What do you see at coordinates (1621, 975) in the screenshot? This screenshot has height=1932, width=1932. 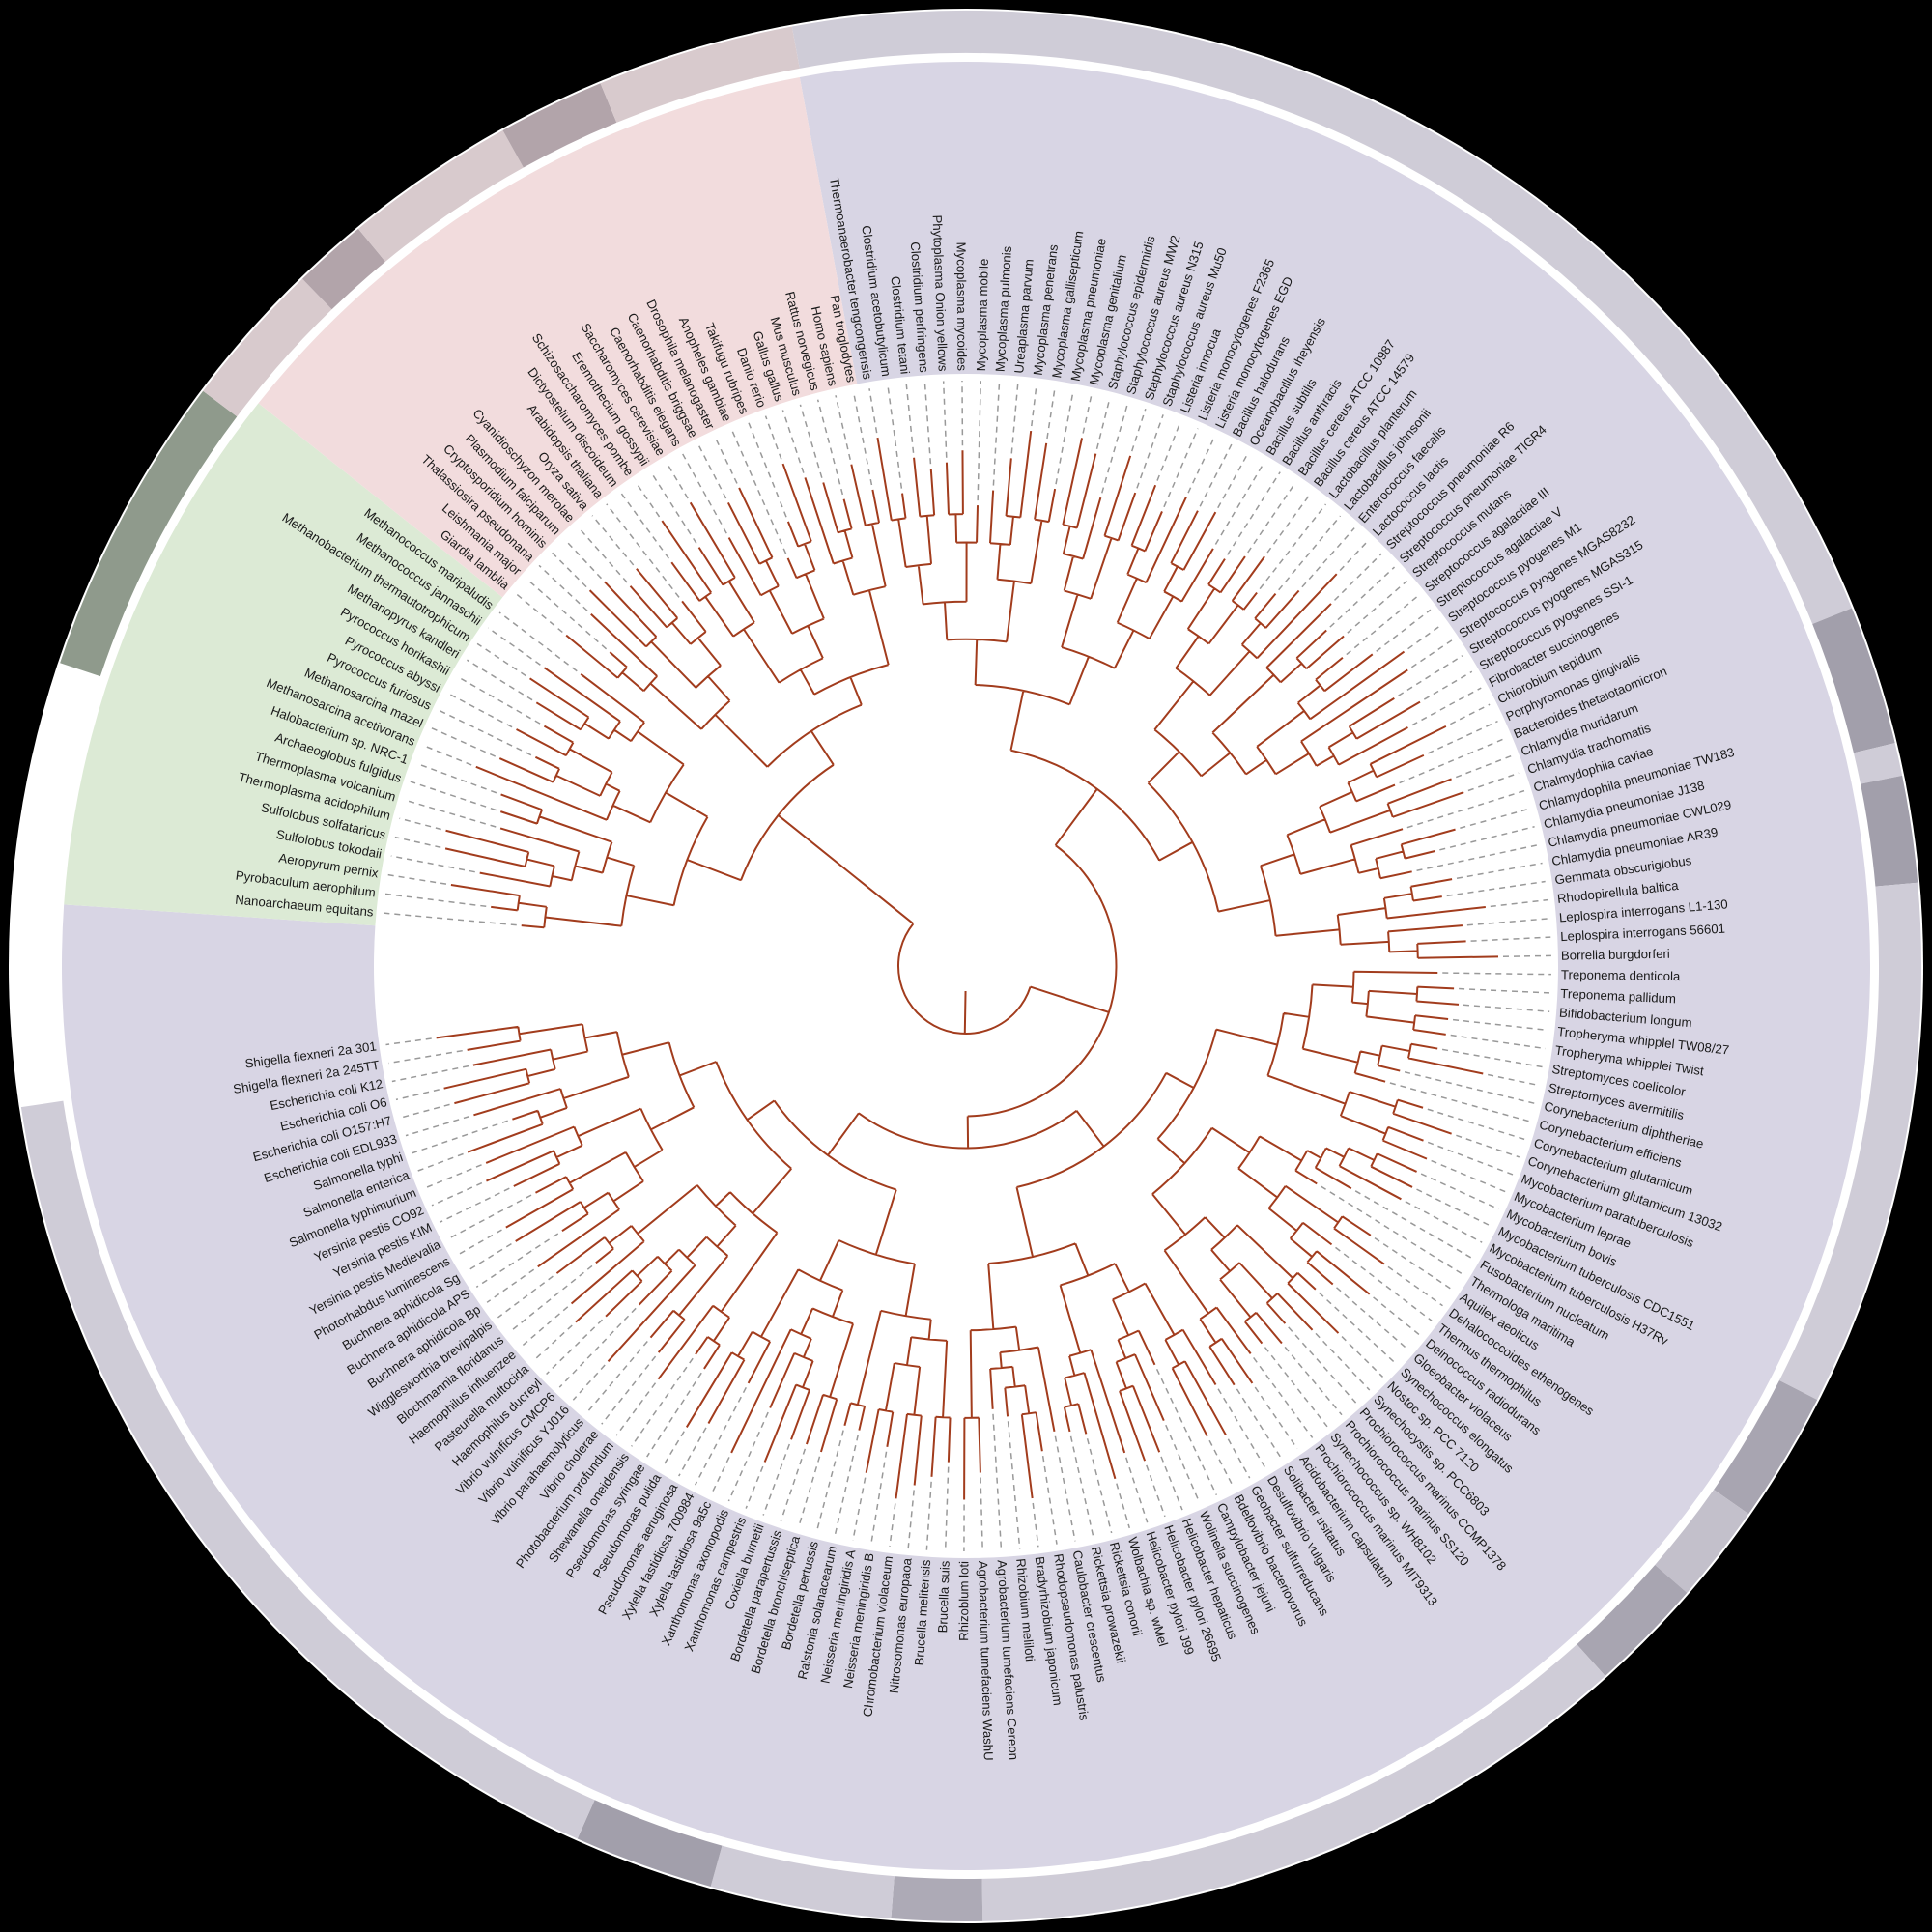 I see `taxon-label: Treponema denticola` at bounding box center [1621, 975].